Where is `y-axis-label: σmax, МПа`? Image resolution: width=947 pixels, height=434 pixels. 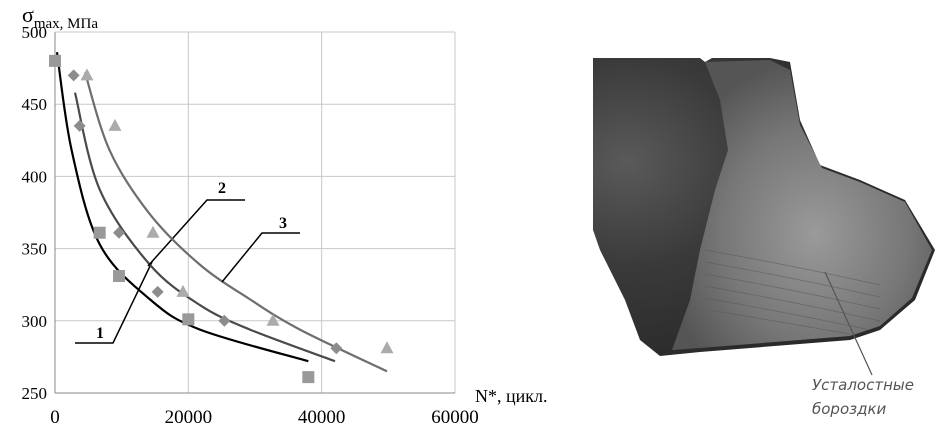
y-axis-label: σmax, МПа is located at coordinates (60, 17).